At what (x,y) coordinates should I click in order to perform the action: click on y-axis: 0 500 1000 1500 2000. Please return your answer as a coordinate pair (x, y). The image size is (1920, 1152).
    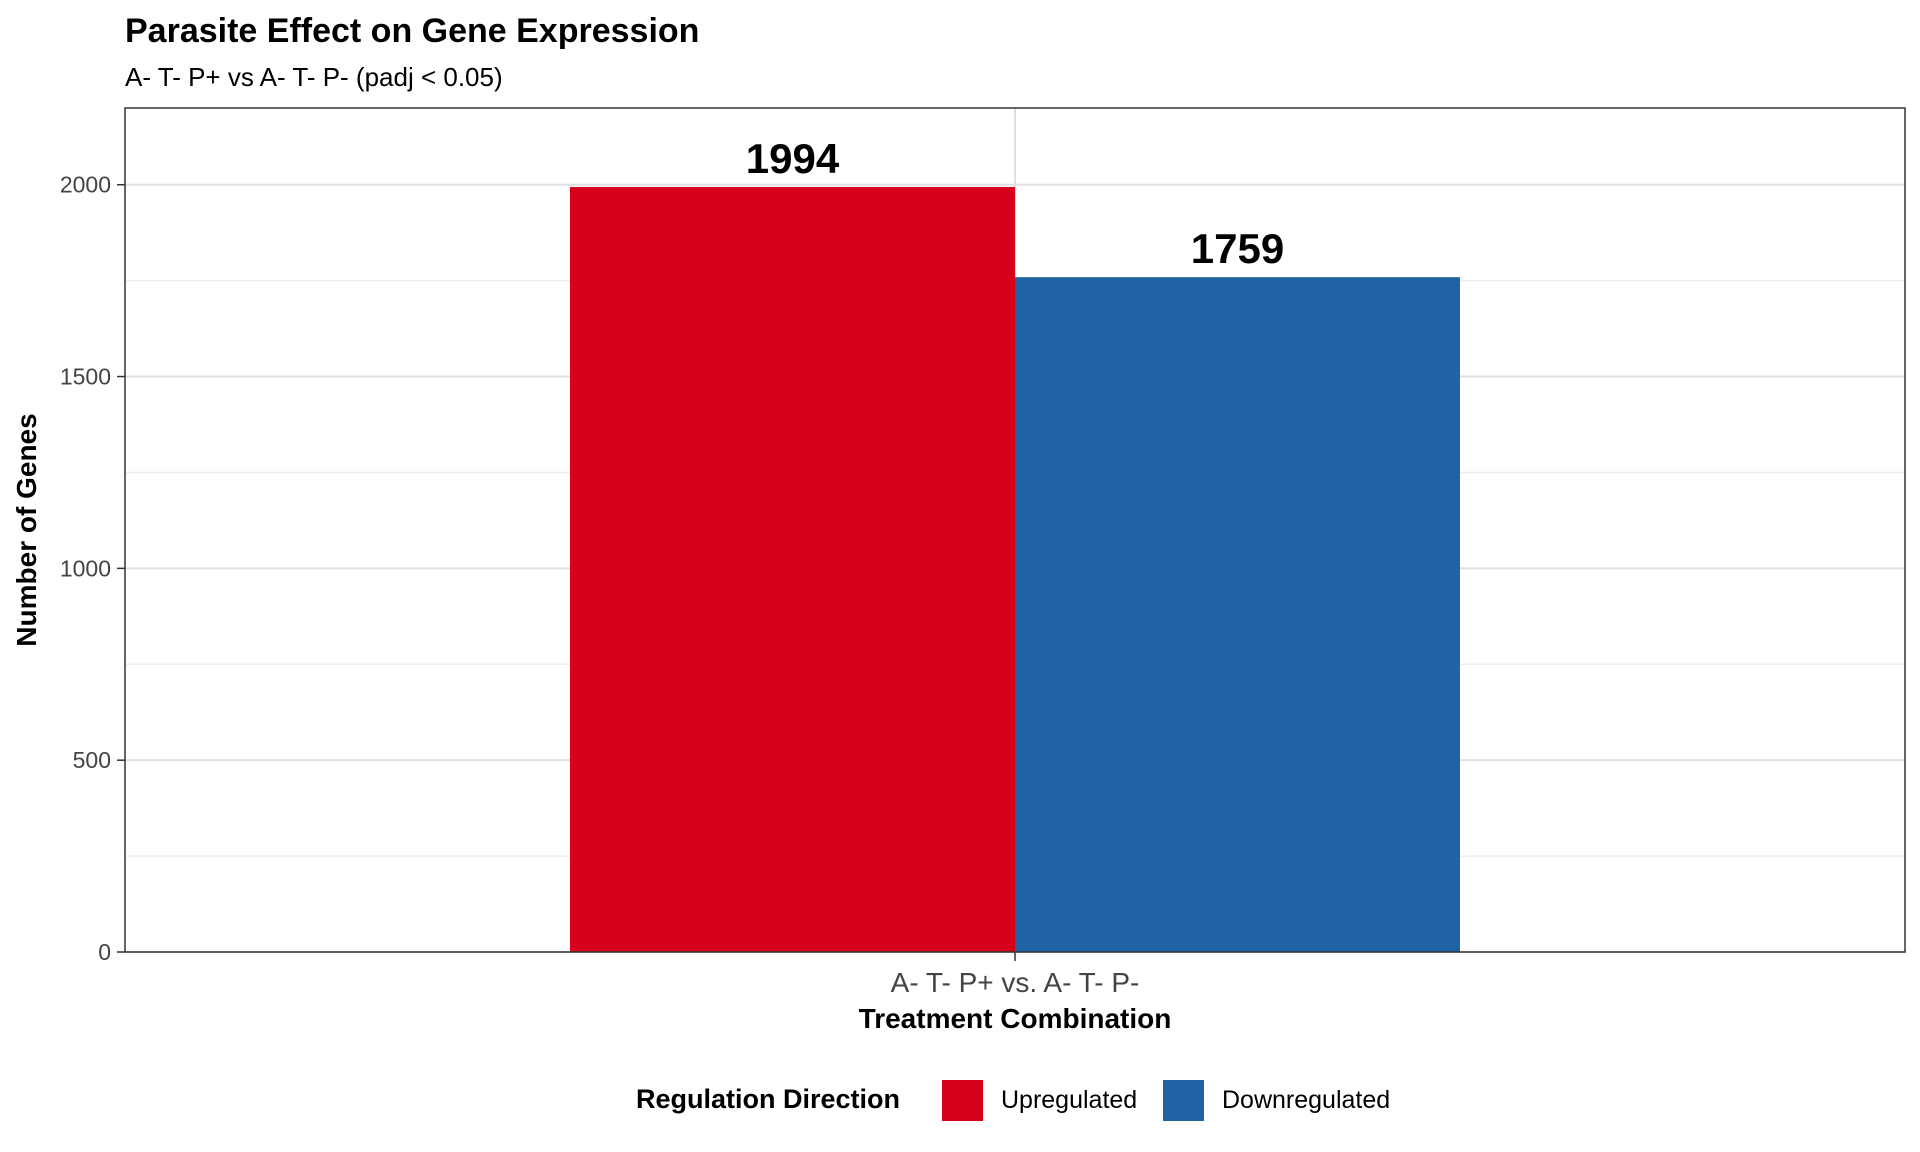
    Looking at the image, I should click on (92, 568).